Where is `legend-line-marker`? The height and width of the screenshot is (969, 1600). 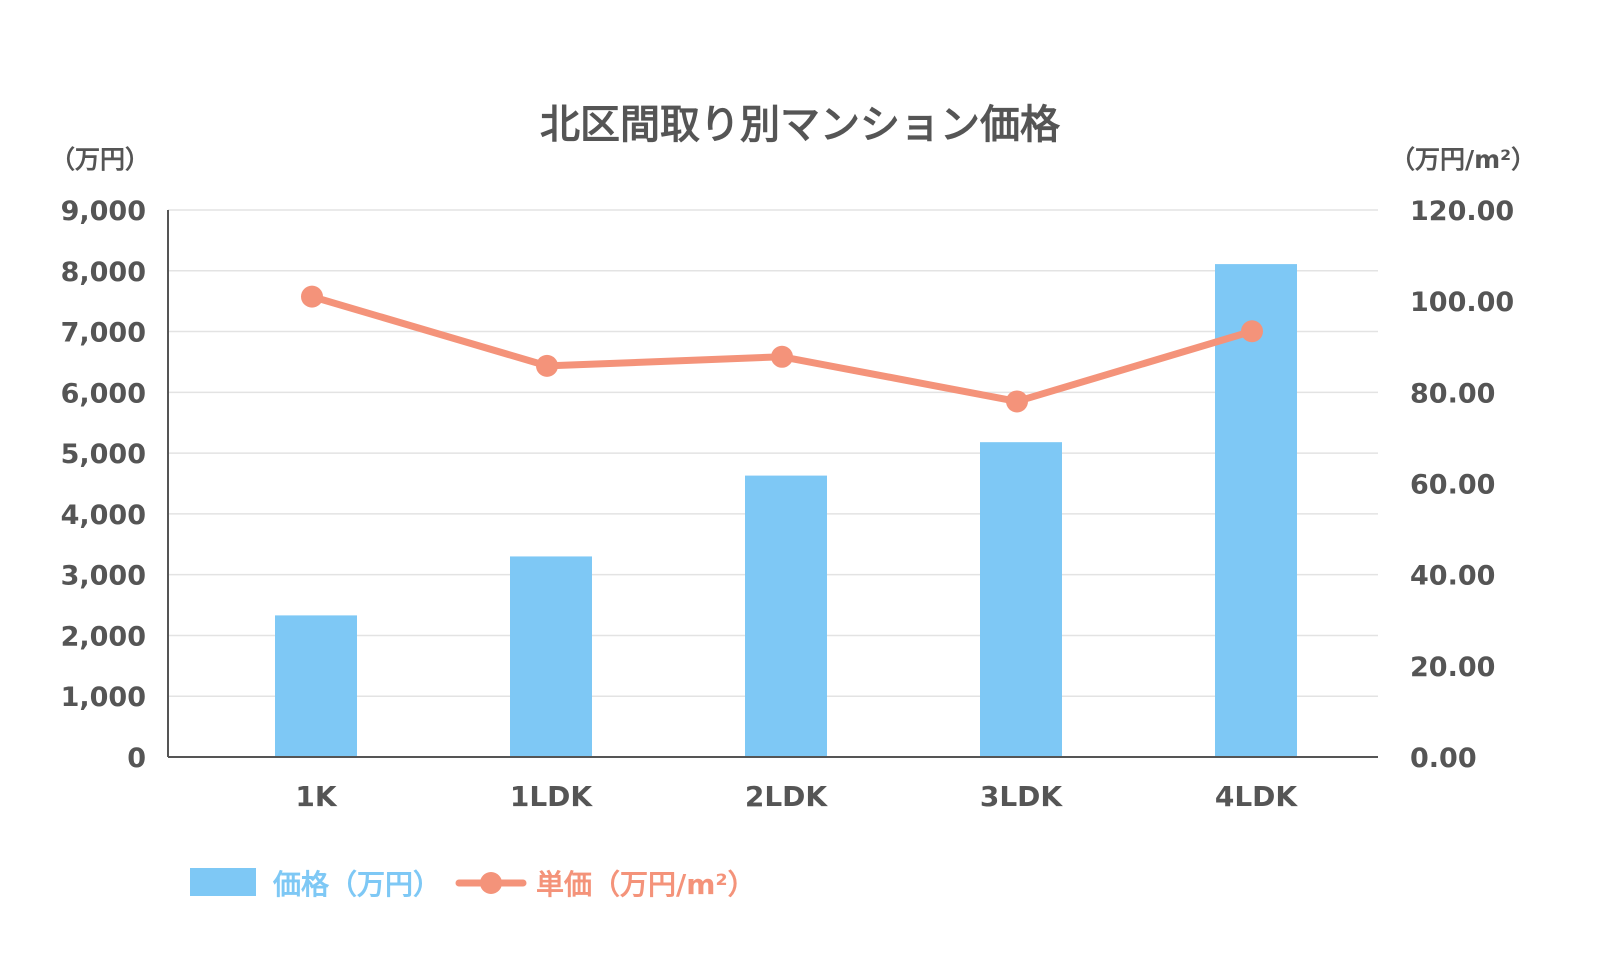
legend-line-marker is located at coordinates (491, 883).